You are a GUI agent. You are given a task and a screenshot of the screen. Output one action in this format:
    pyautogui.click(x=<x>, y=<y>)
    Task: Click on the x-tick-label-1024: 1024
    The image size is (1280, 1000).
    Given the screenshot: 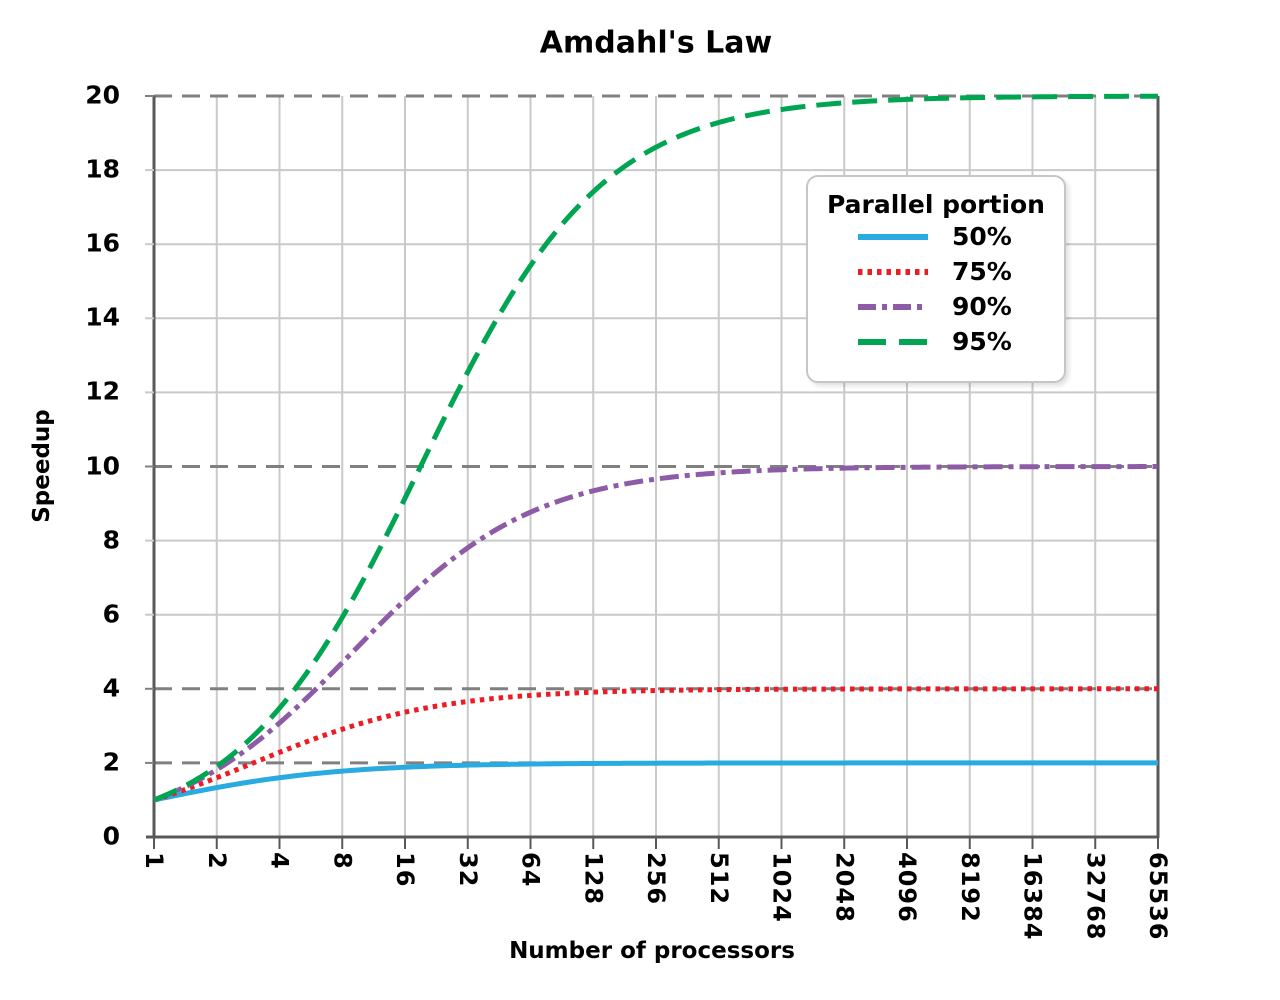 What is the action you would take?
    pyautogui.click(x=781, y=887)
    